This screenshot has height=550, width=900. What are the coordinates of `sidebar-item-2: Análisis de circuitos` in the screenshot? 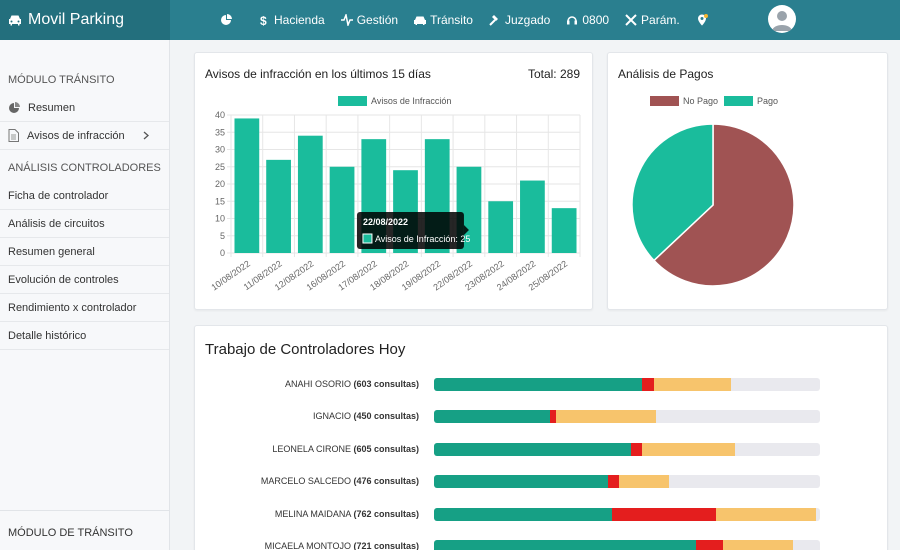 It's located at (84, 224).